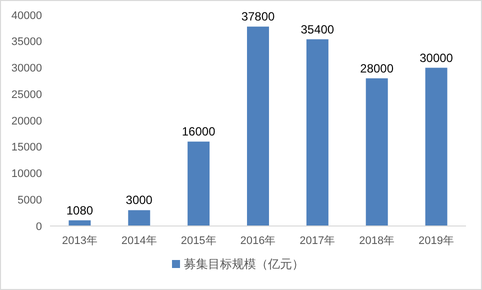 The height and width of the screenshot is (290, 482). I want to click on data-label: 30000, so click(437, 57).